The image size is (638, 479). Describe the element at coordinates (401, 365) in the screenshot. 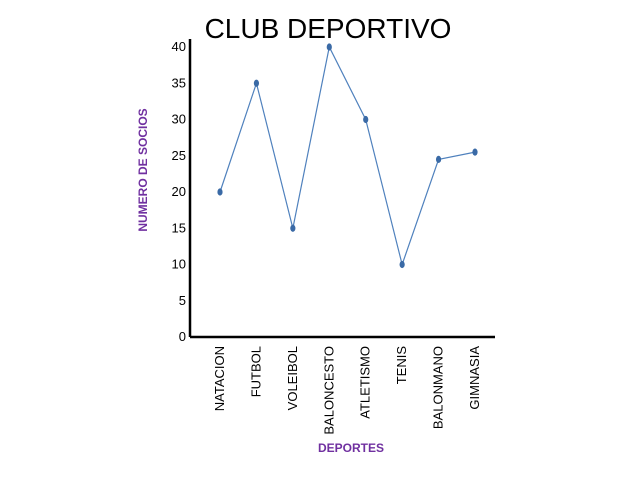

I see `x-category-label: TENIS` at that location.